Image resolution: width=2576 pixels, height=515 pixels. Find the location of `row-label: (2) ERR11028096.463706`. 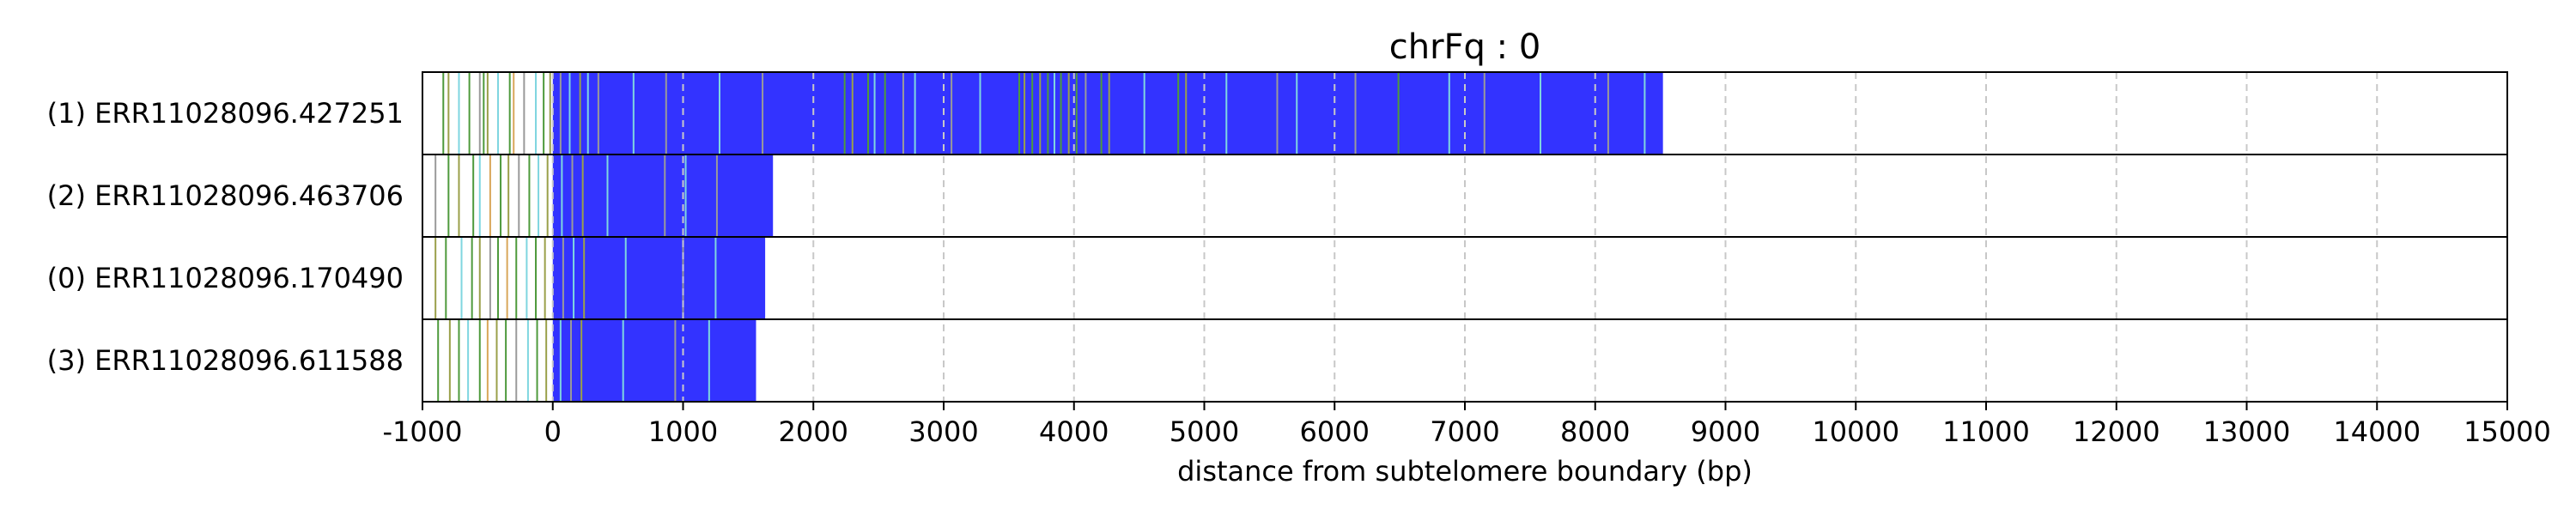

row-label: (2) ERR11028096.463706 is located at coordinates (226, 195).